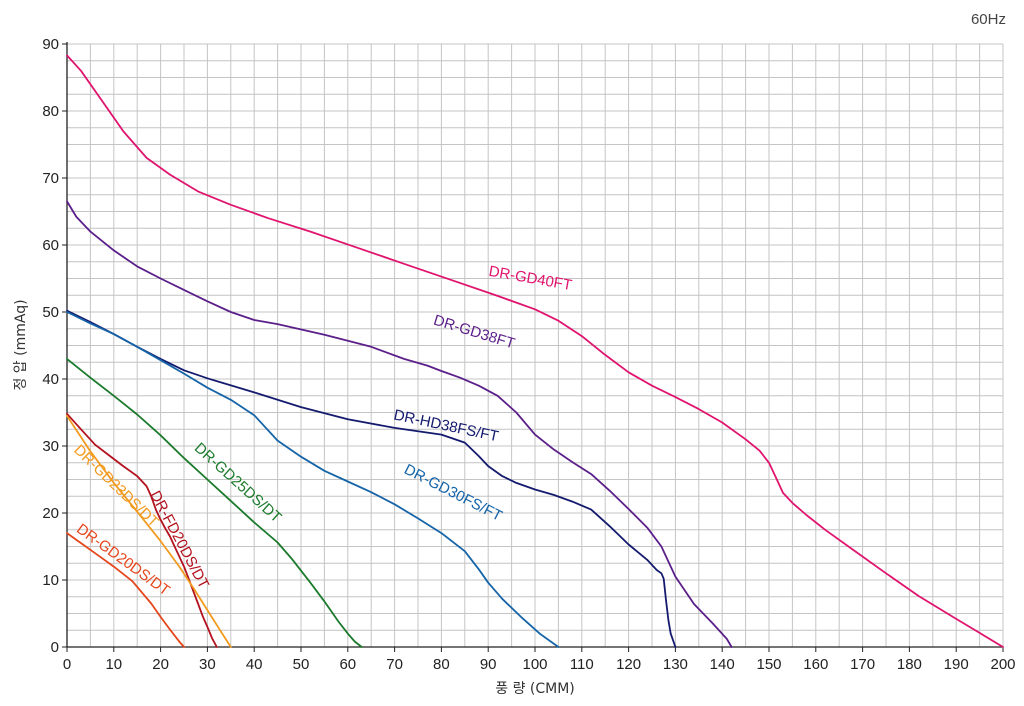 Image resolution: width=1024 pixels, height=706 pixels. What do you see at coordinates (160, 664) in the screenshot?
I see `x-tick-label: 20` at bounding box center [160, 664].